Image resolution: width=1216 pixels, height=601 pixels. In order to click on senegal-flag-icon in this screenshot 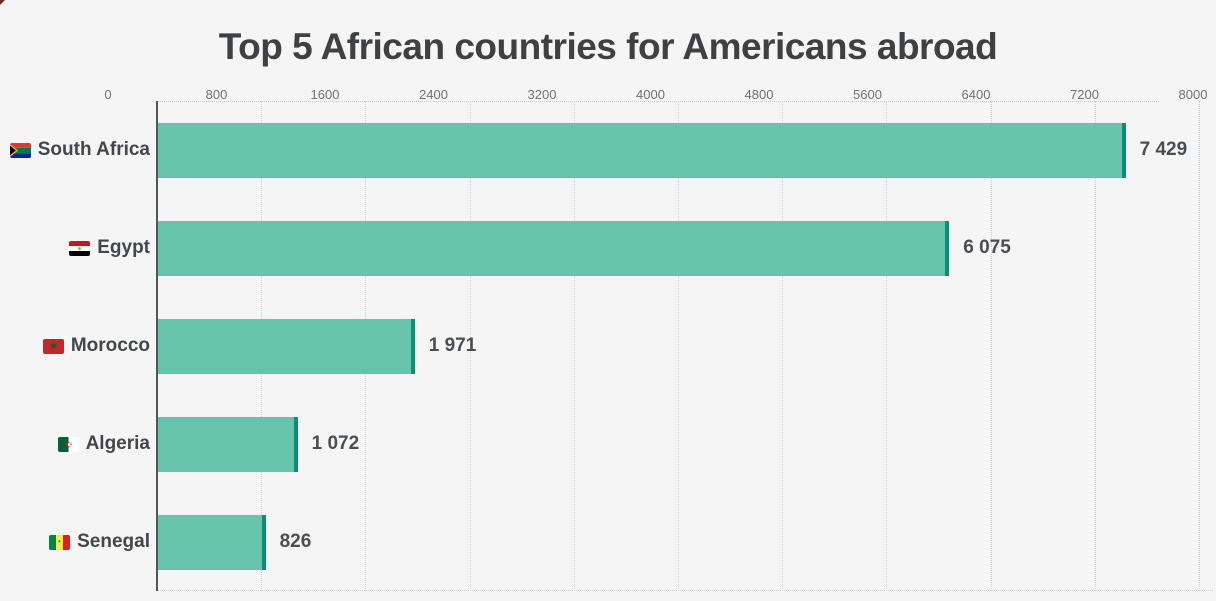, I will do `click(60, 542)`.